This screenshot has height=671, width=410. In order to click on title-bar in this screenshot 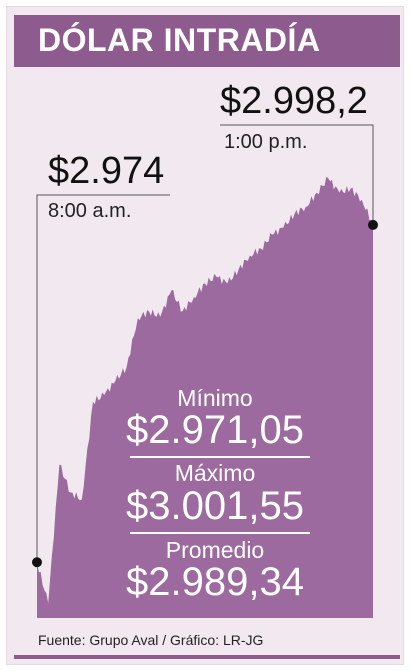, I will do `click(207, 41)`.